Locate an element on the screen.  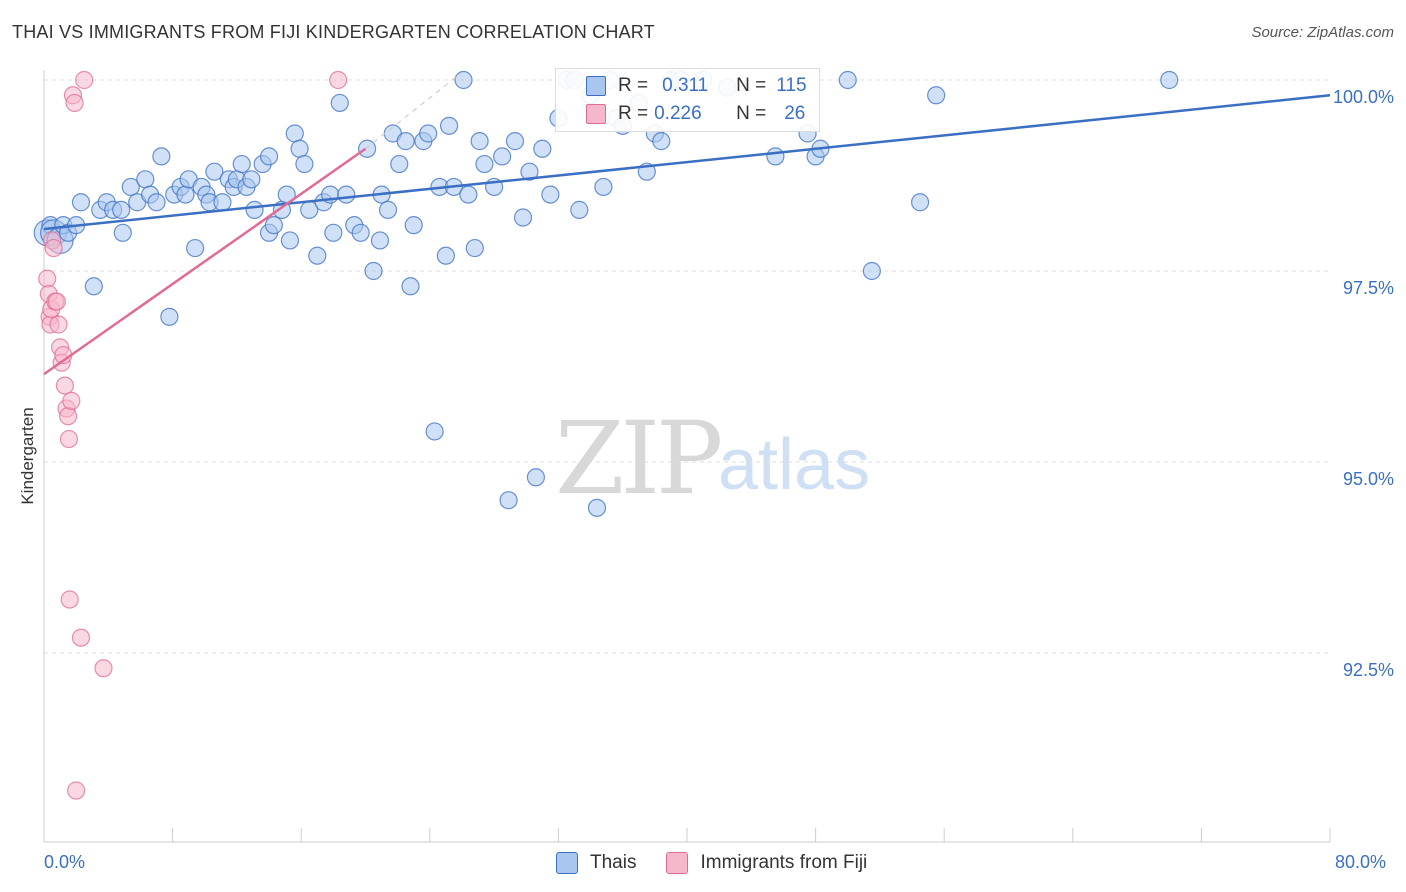
stats-legend: R = 0.311 N = 115 R = 0.226 N = 26 is located at coordinates (687, 100).